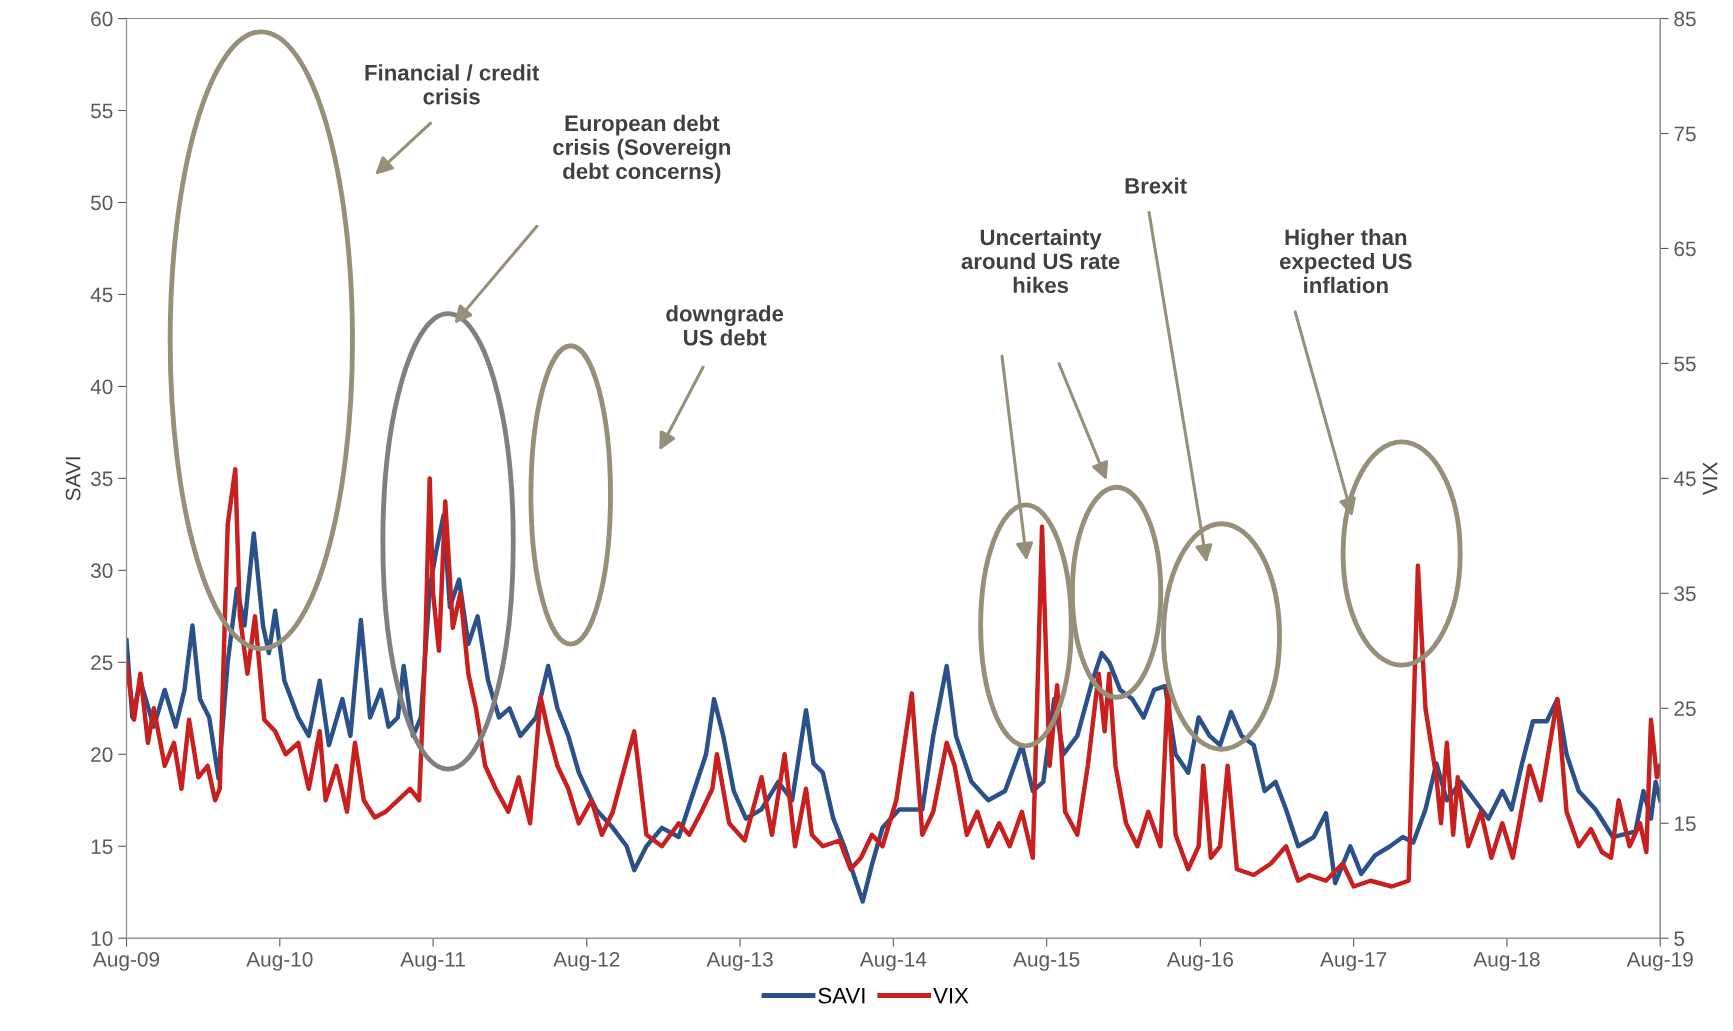 The height and width of the screenshot is (1031, 1733). What do you see at coordinates (452, 84) in the screenshot?
I see `annotation: Financial / credit crisis` at bounding box center [452, 84].